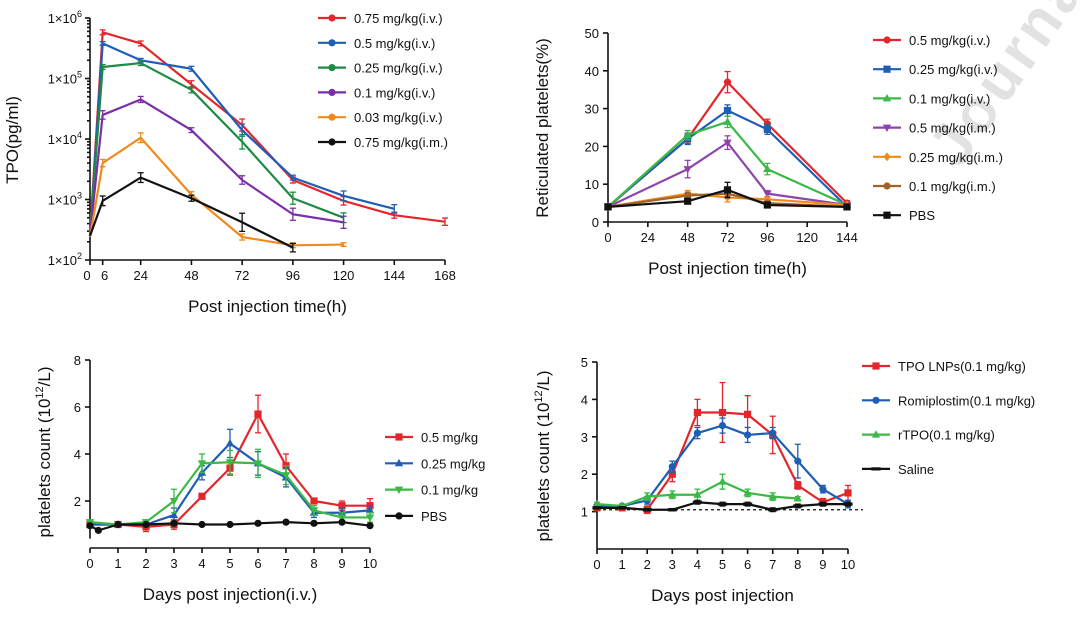  What do you see at coordinates (727, 196) in the screenshot?
I see `series-pbs` at bounding box center [727, 196].